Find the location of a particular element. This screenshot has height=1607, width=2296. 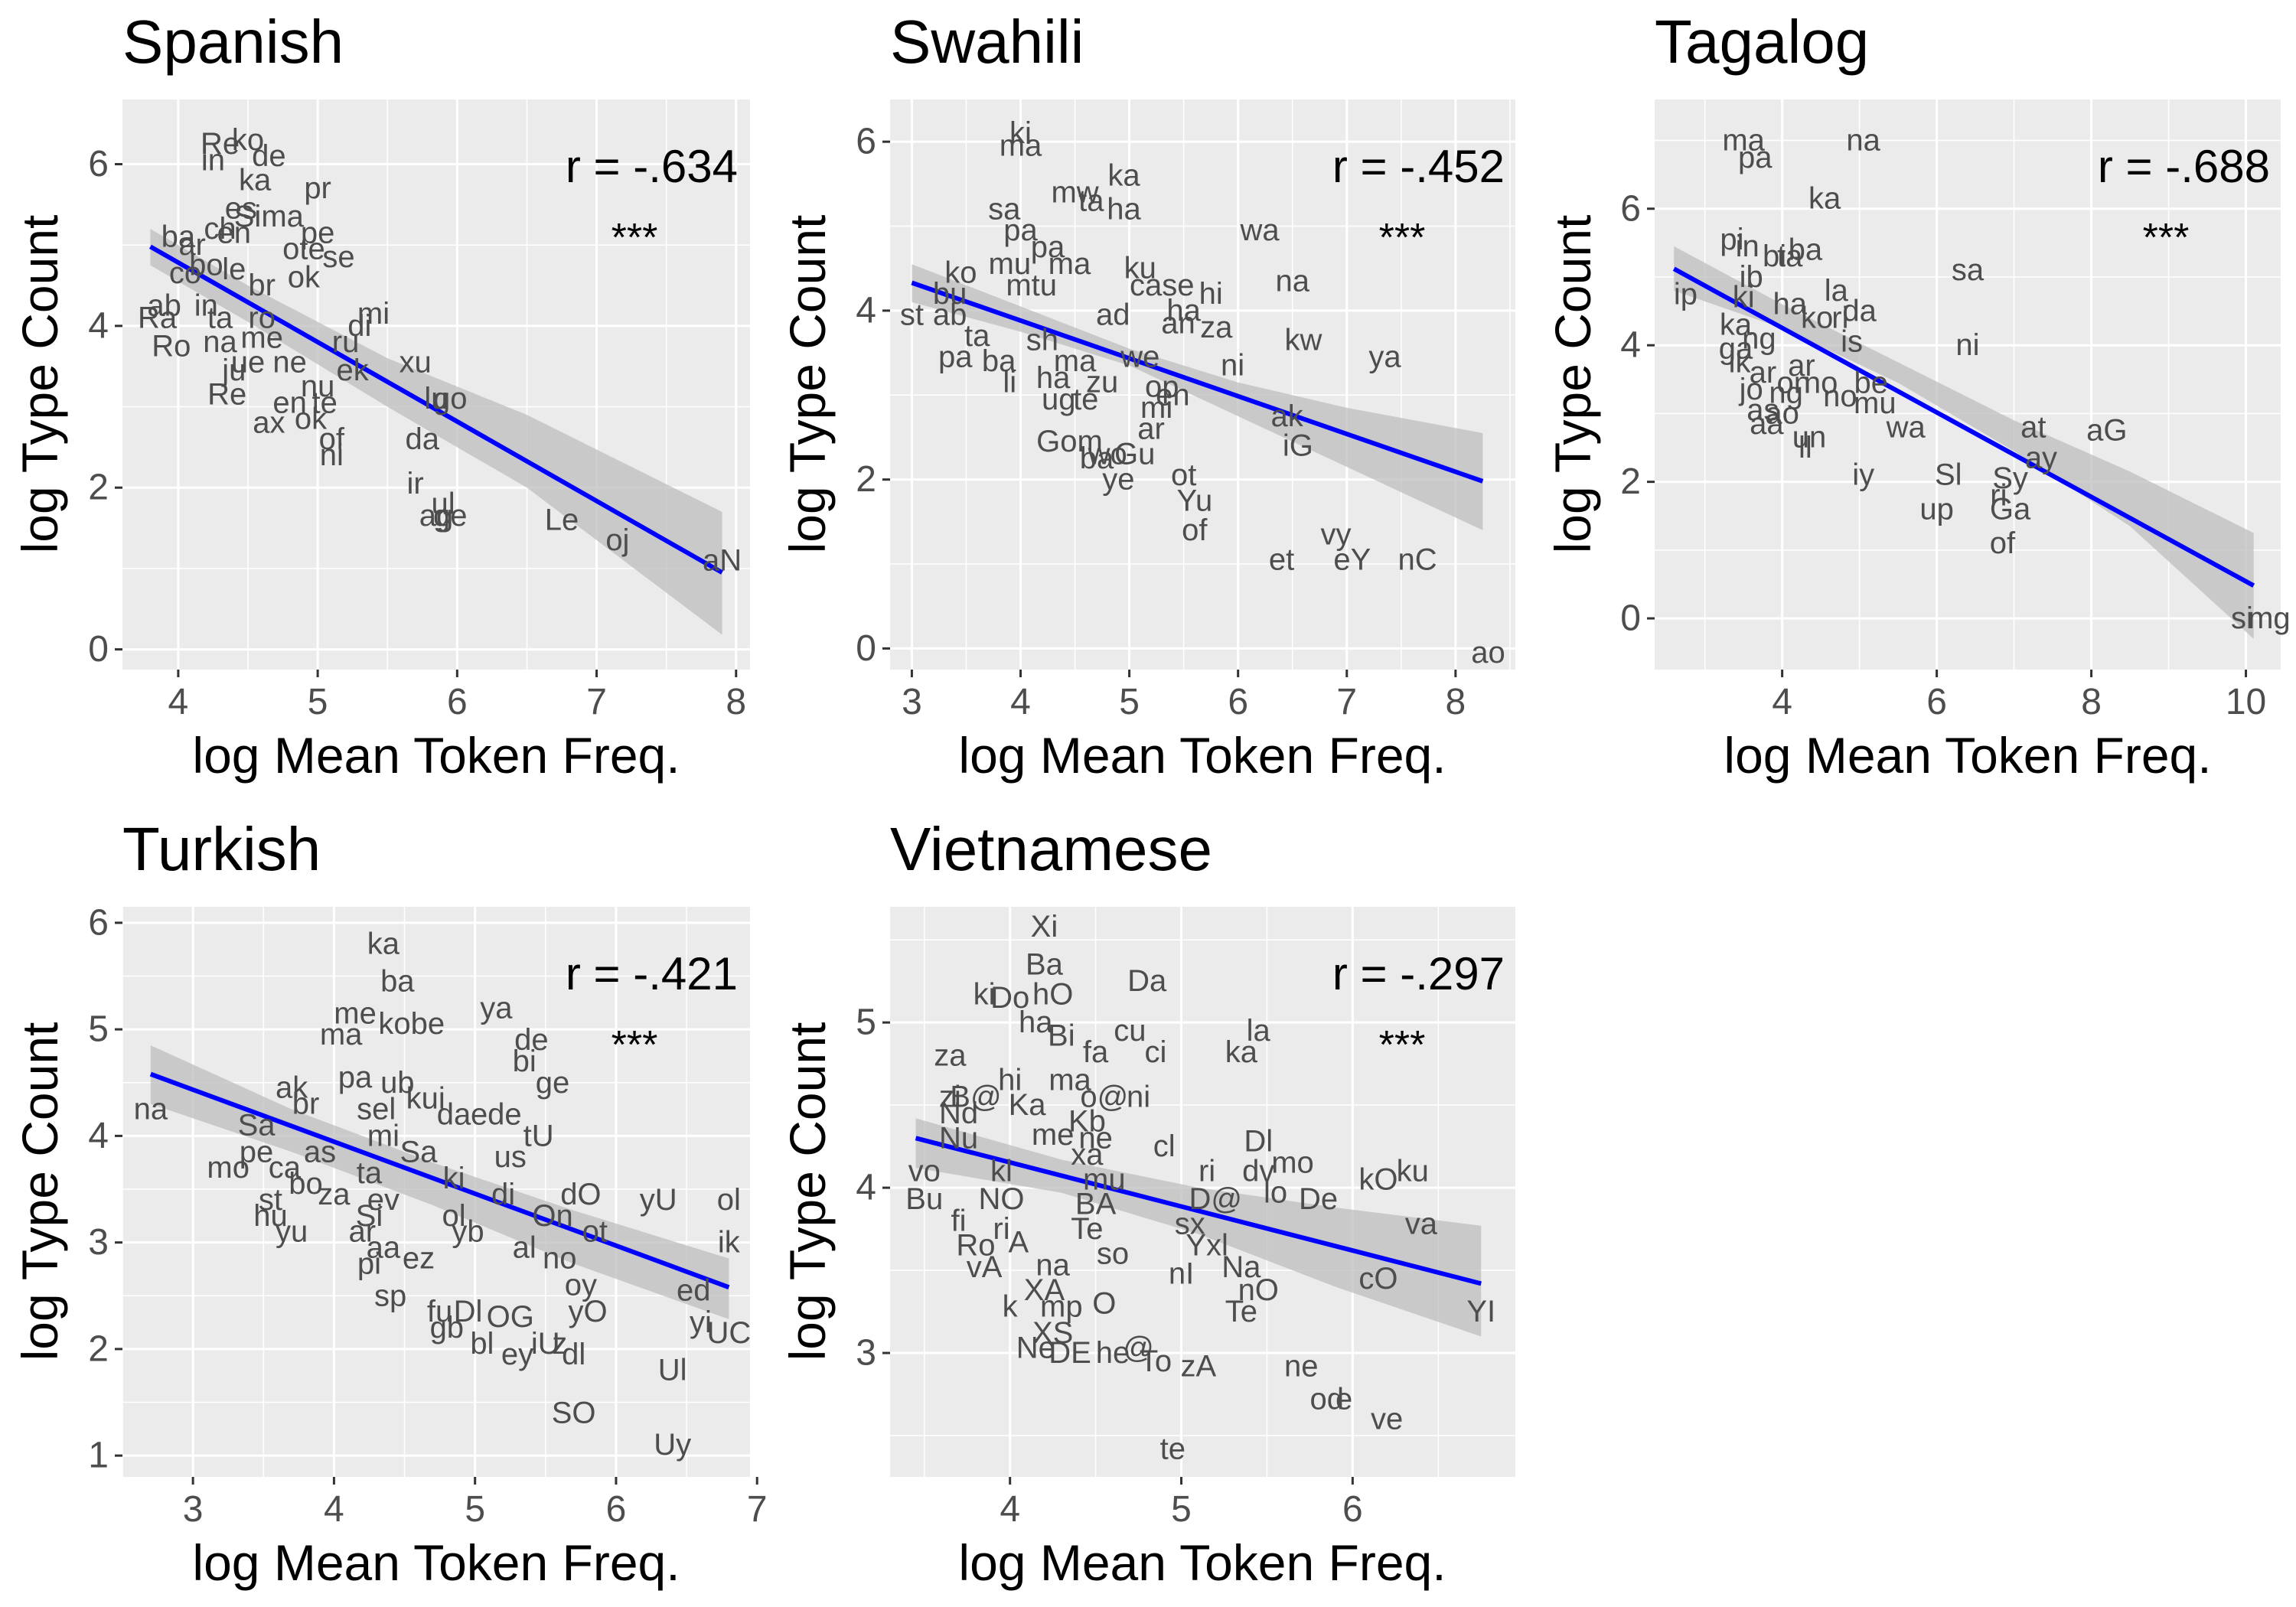

point-label: oy is located at coordinates (581, 1285).